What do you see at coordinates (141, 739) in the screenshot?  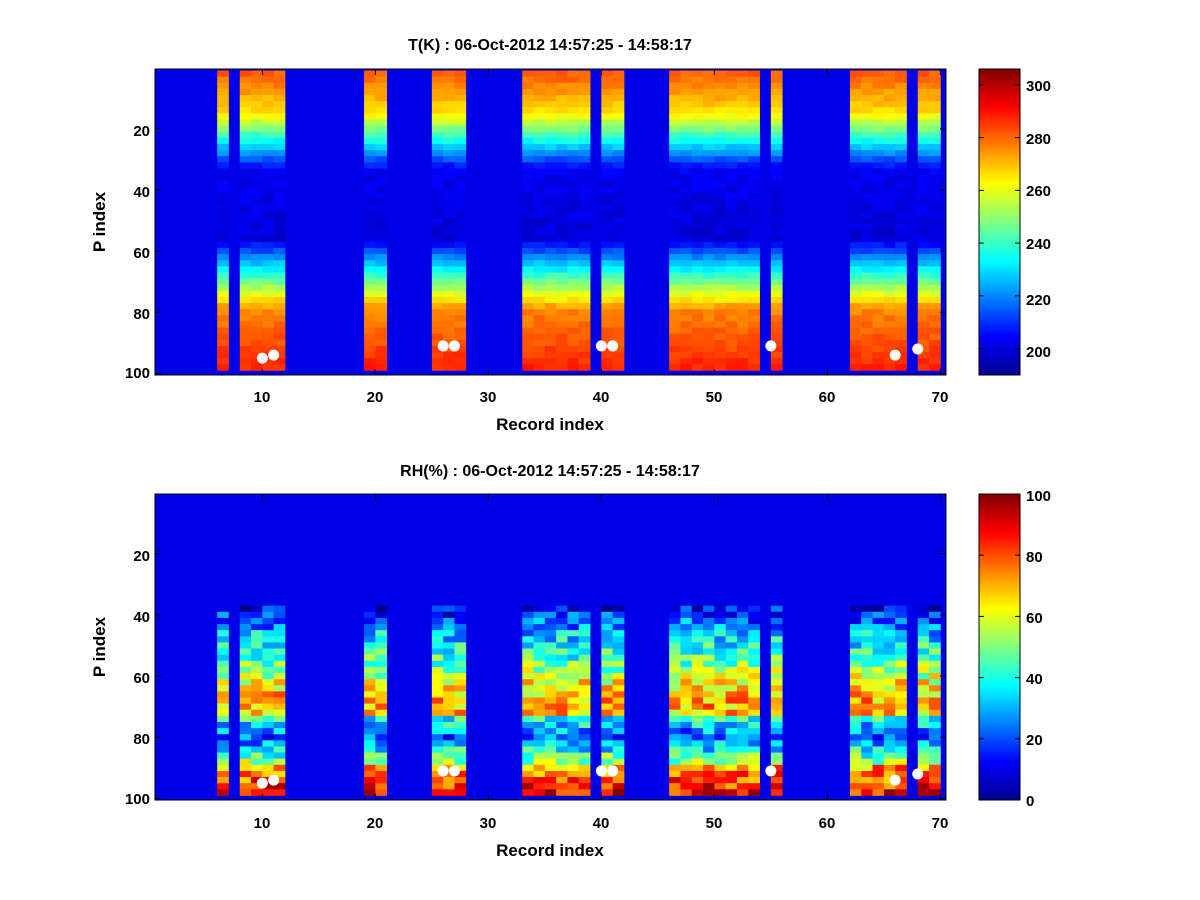 I see `y-tick-label: 80` at bounding box center [141, 739].